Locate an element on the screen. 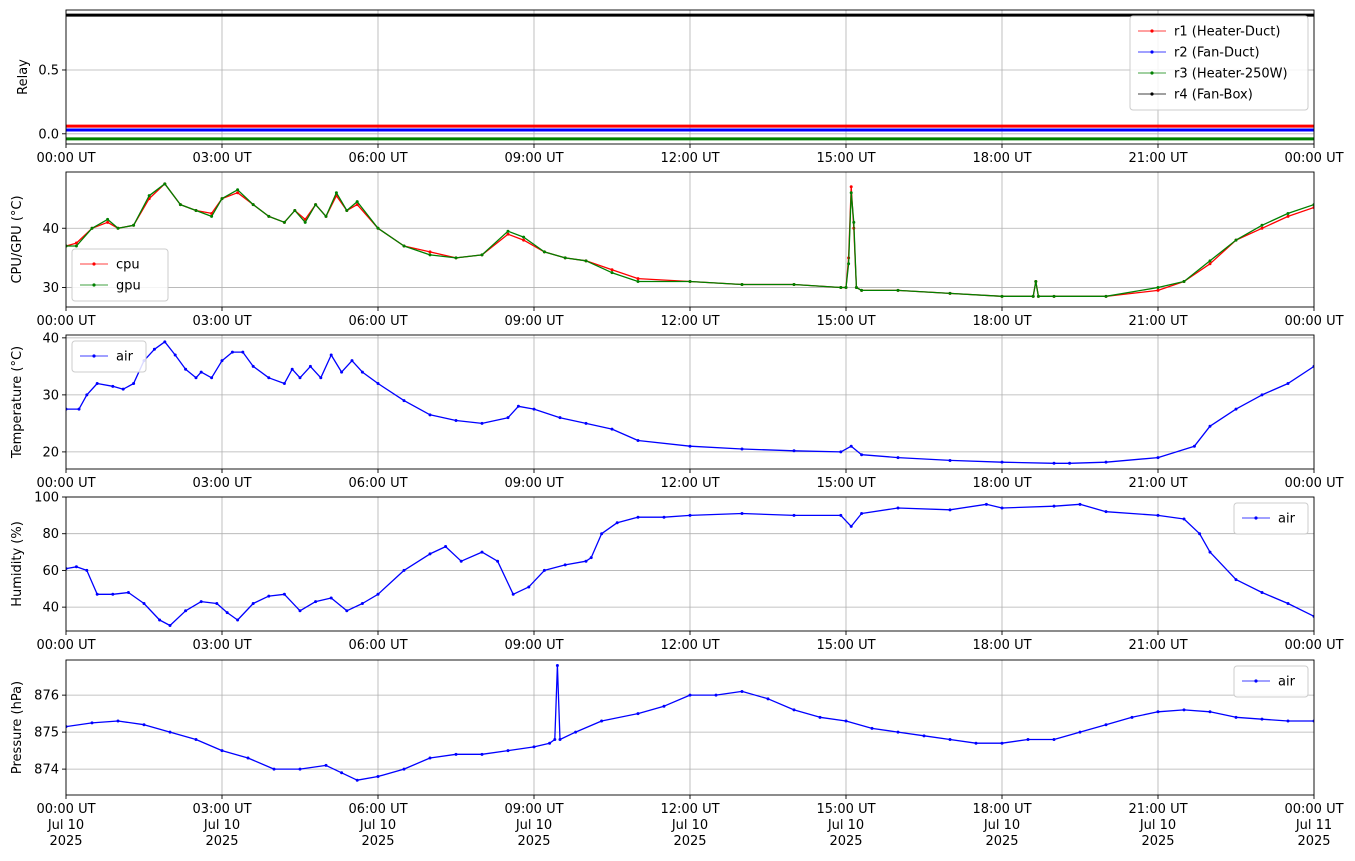  y-axis-label: CPU/GPU (°C) is located at coordinates (17, 239).